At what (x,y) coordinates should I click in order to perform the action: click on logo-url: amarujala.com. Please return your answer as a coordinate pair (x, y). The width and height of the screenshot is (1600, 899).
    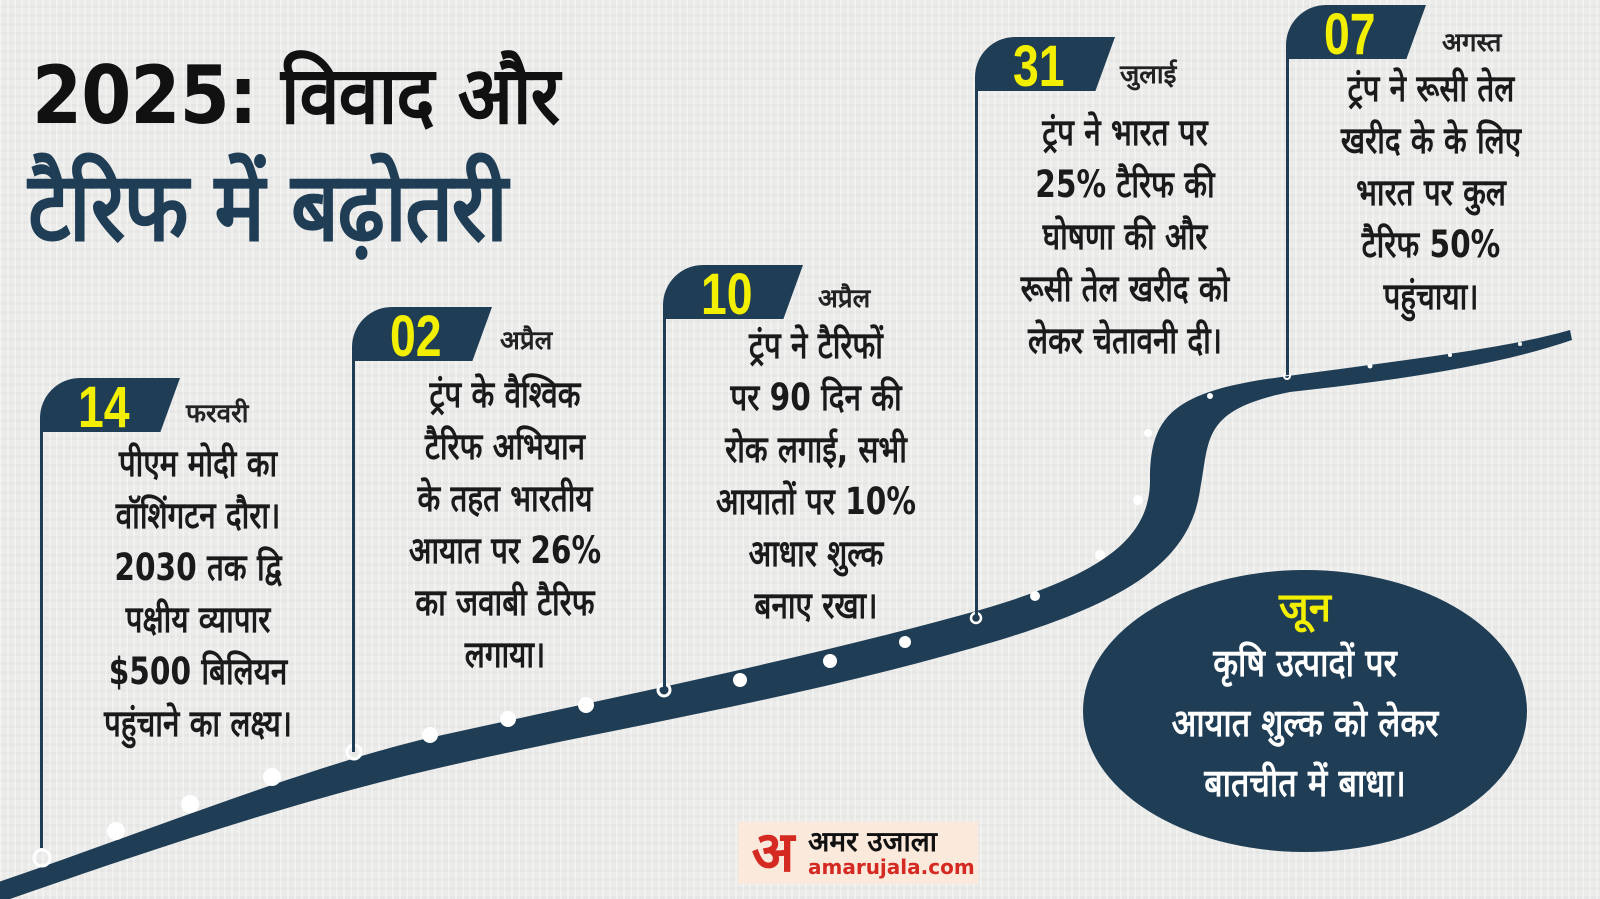
    Looking at the image, I should click on (891, 867).